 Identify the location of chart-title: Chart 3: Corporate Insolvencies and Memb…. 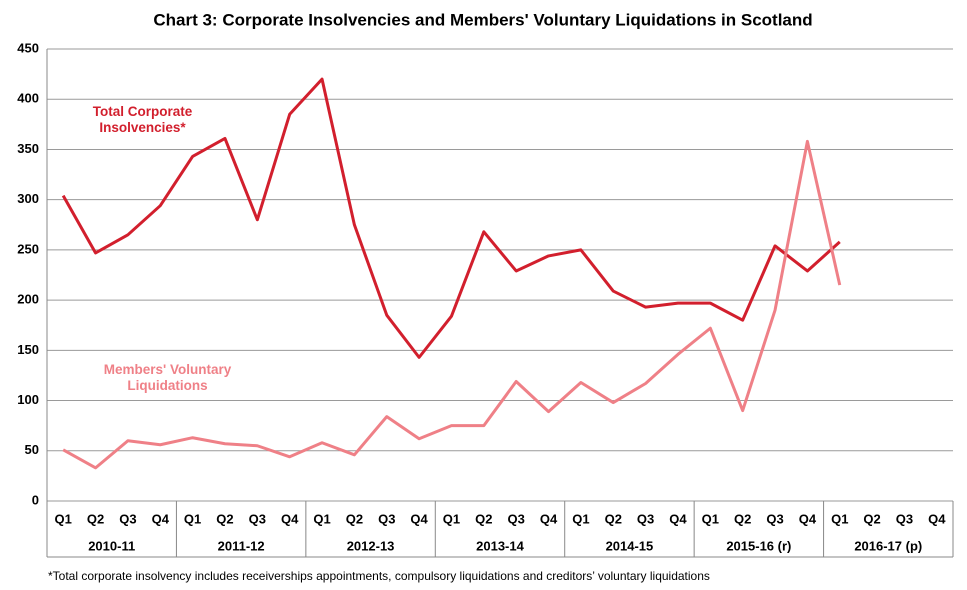
(482, 19).